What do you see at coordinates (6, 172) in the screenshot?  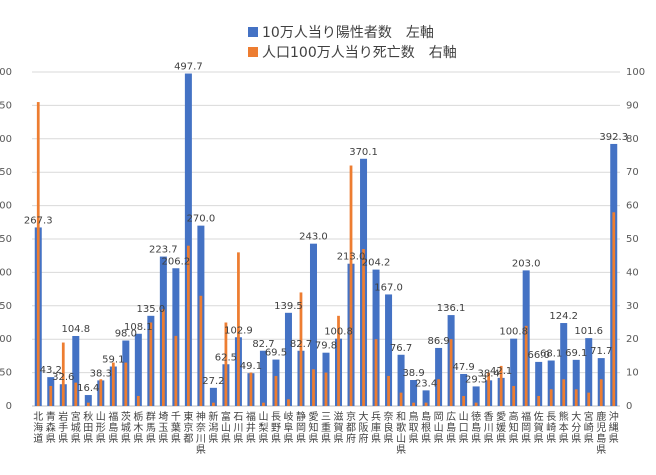 I see `left-tick-label: 350` at bounding box center [6, 172].